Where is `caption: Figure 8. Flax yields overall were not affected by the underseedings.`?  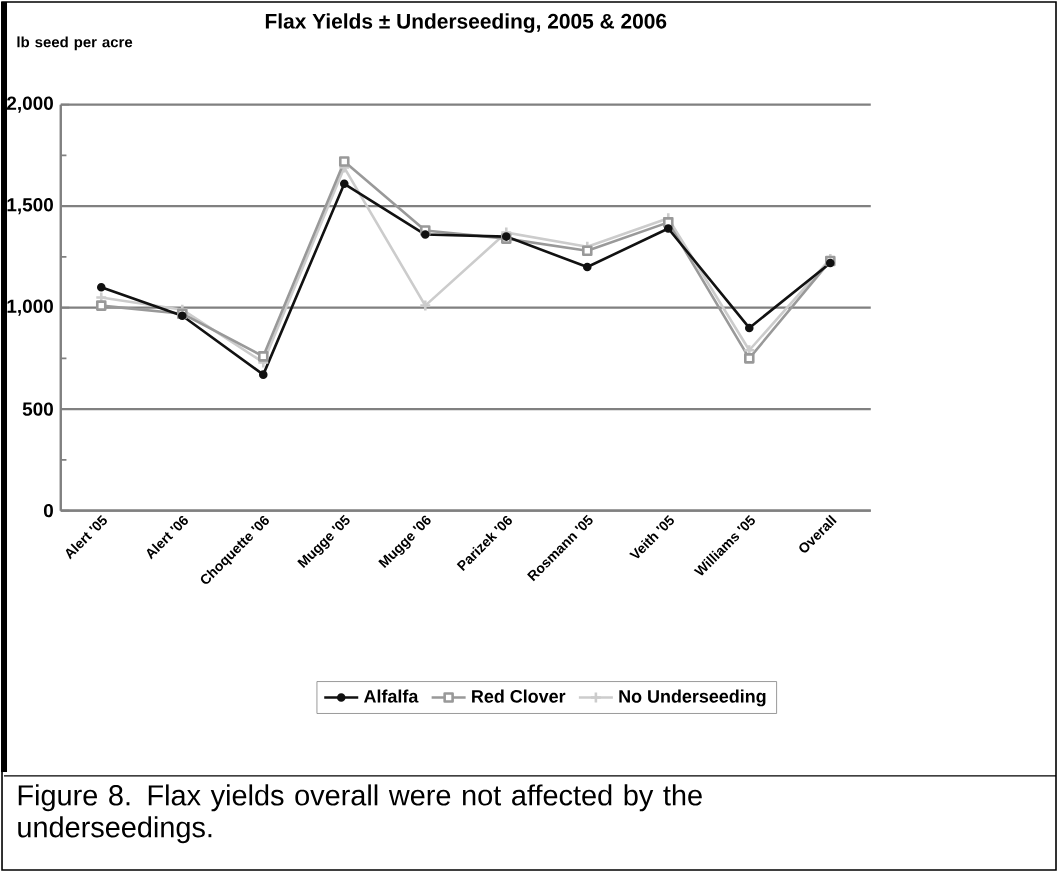
caption: Figure 8. Flax yields overall were not affected by the underseedings. is located at coordinates (360, 814).